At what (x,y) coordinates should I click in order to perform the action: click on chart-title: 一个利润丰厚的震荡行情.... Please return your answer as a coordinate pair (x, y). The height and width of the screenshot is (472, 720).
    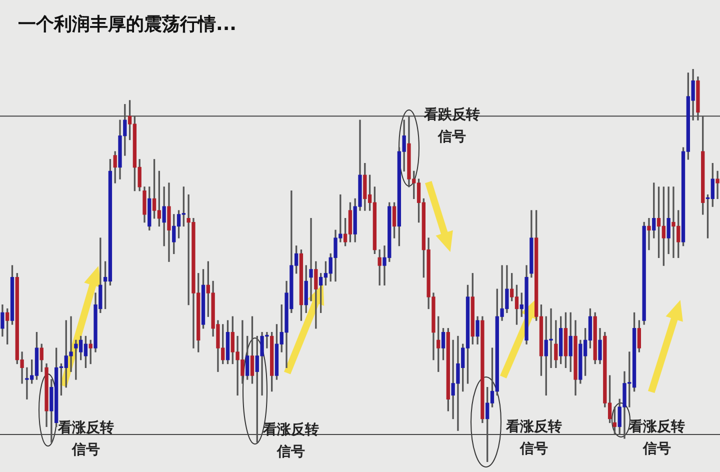
    Looking at the image, I should click on (127, 24).